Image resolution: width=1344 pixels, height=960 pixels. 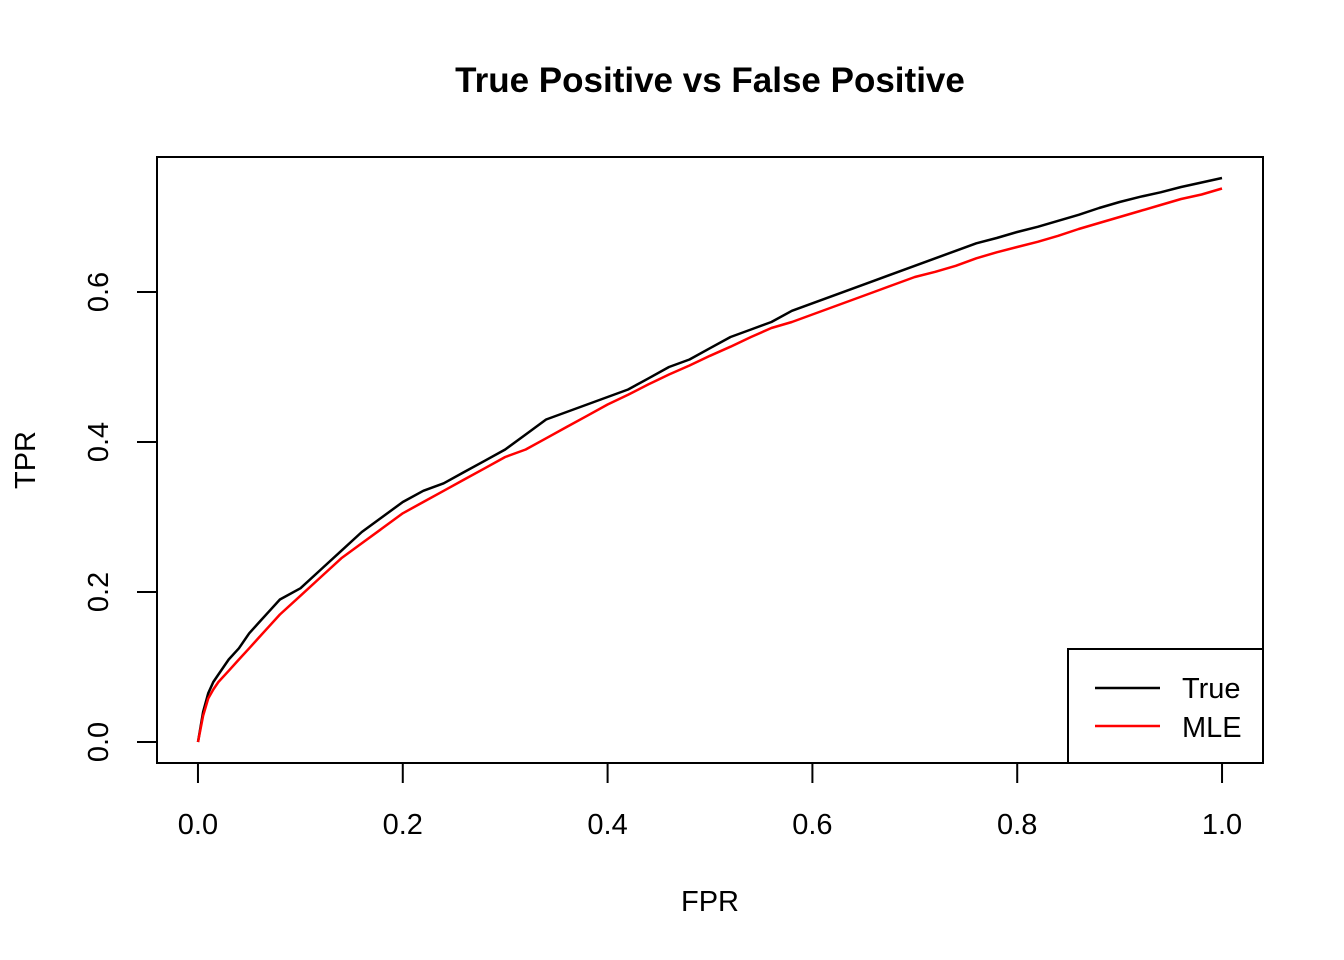 I want to click on legend-box, so click(x=1165, y=706).